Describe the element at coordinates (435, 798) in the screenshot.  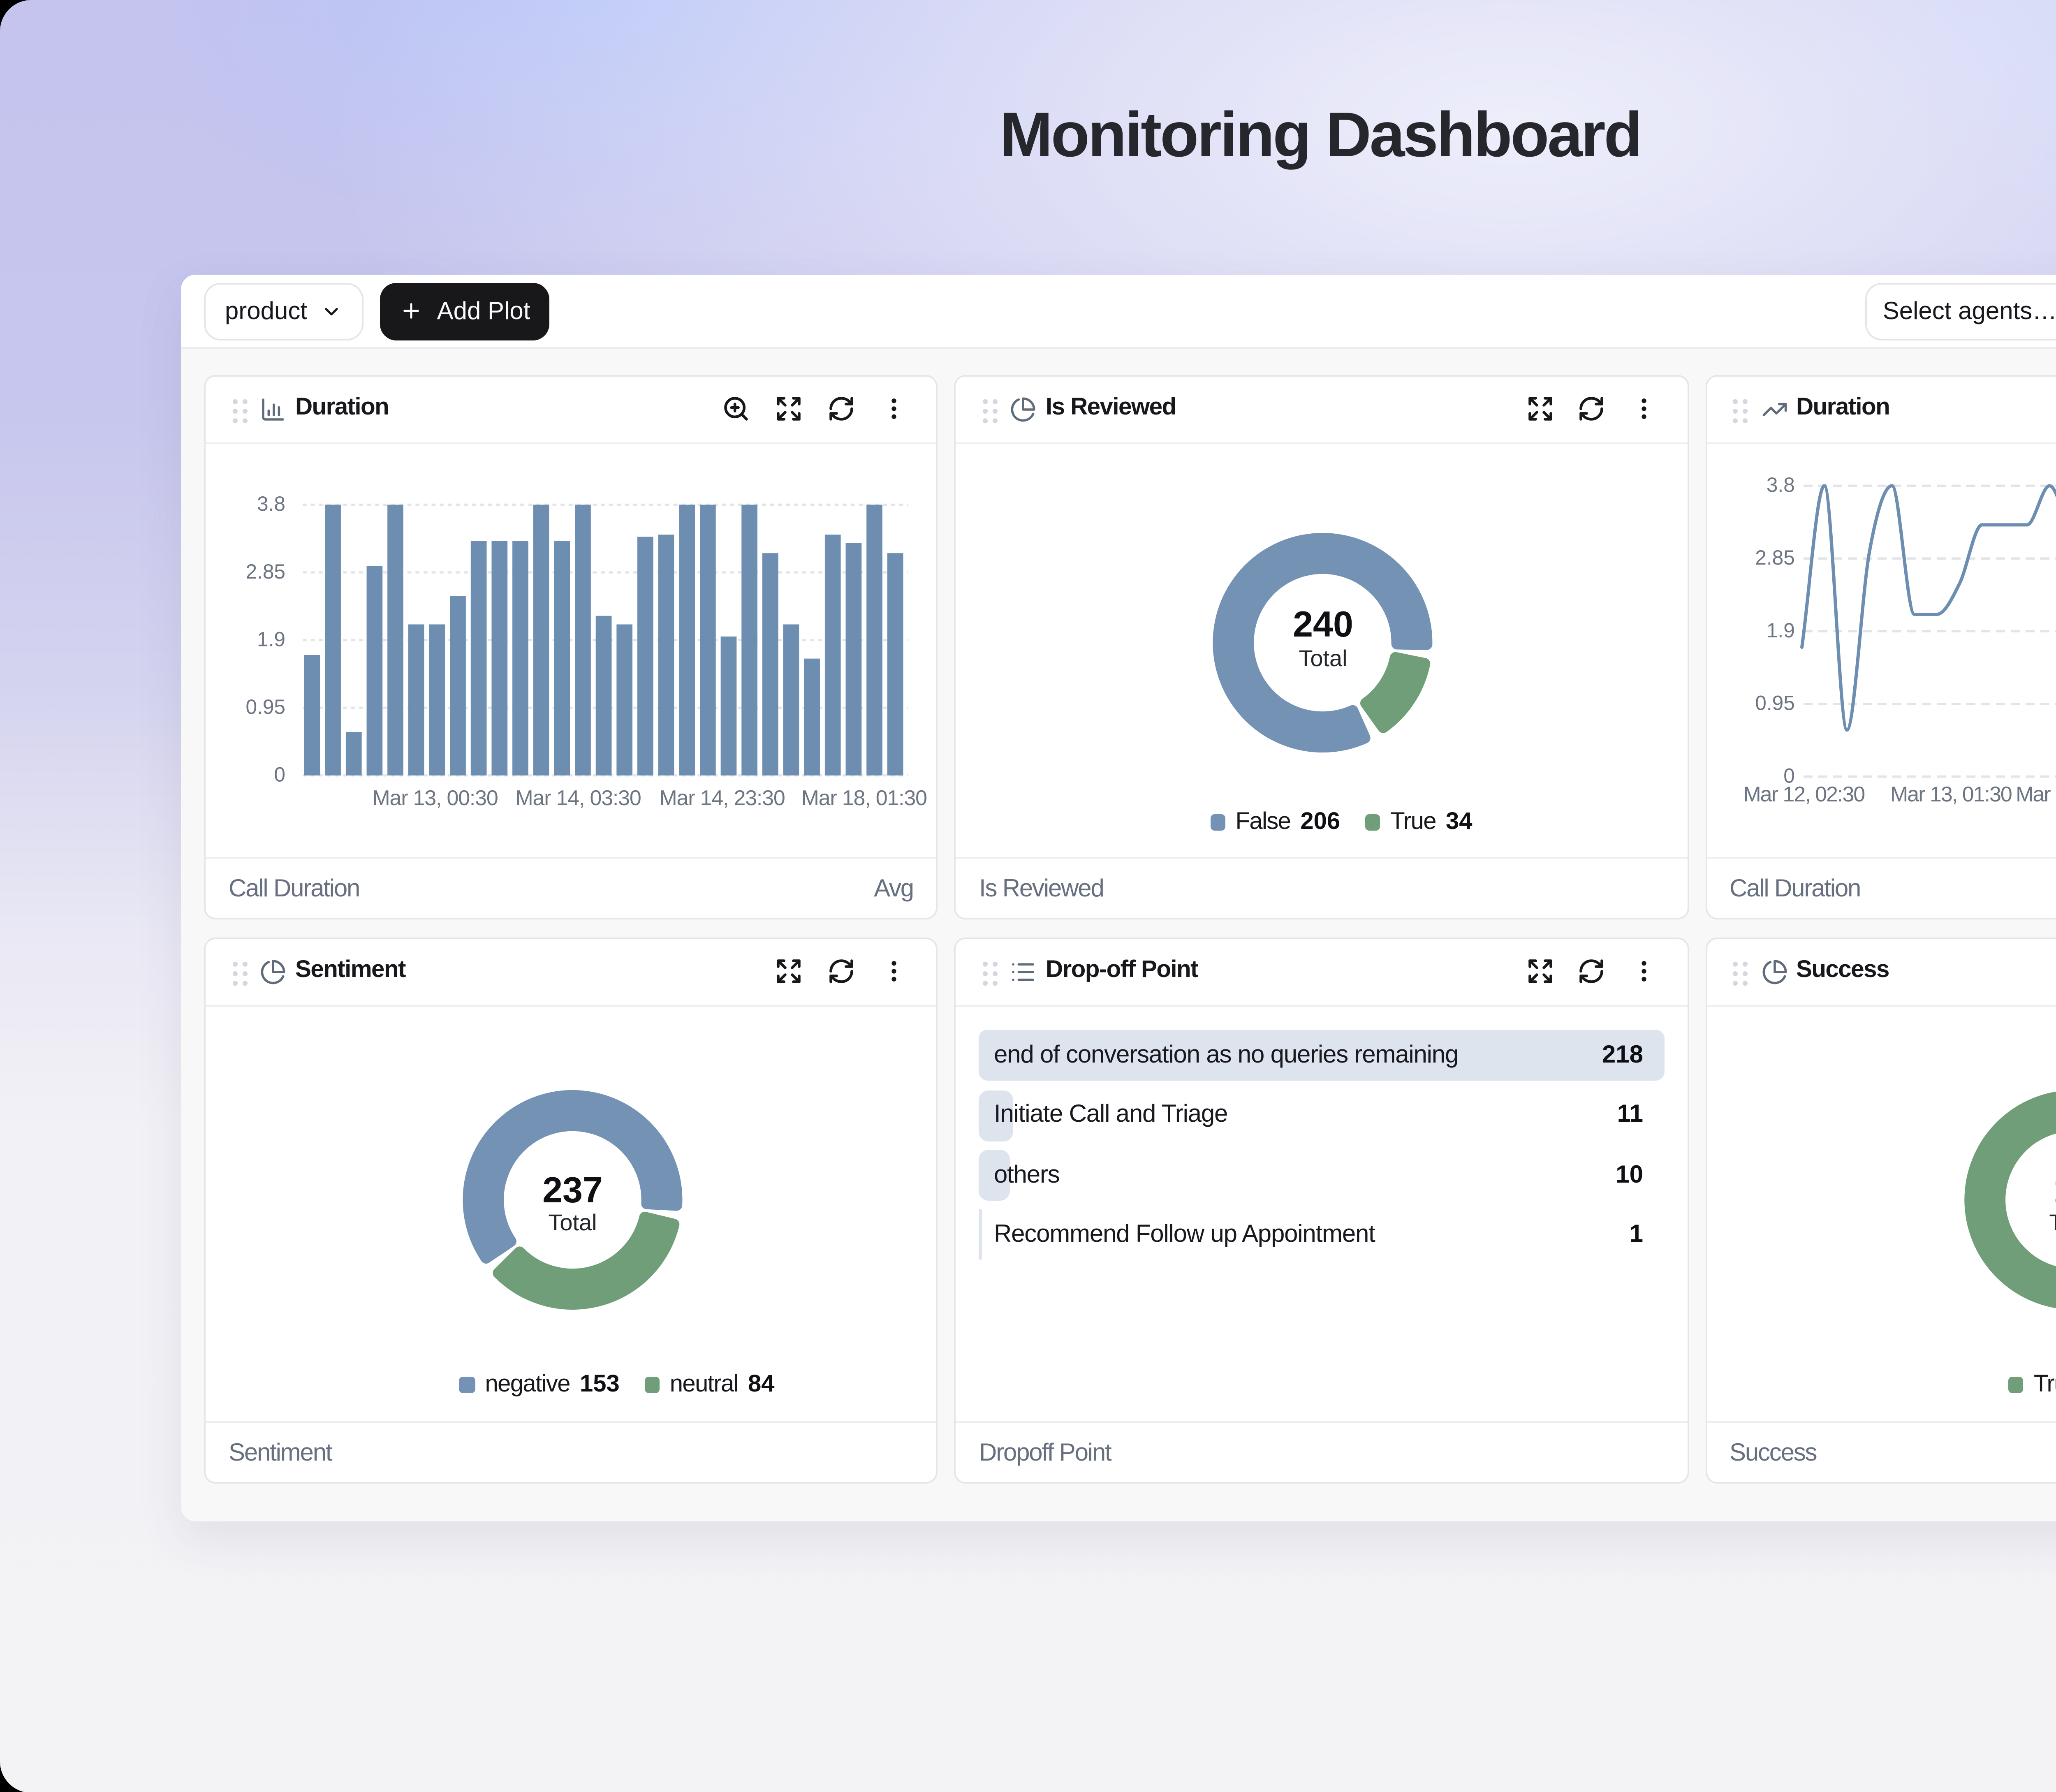
I see `svg-text: Mar 13, 00:30` at that location.